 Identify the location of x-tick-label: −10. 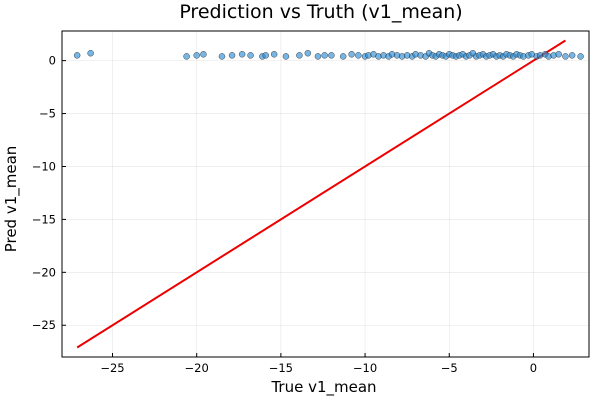
(365, 368).